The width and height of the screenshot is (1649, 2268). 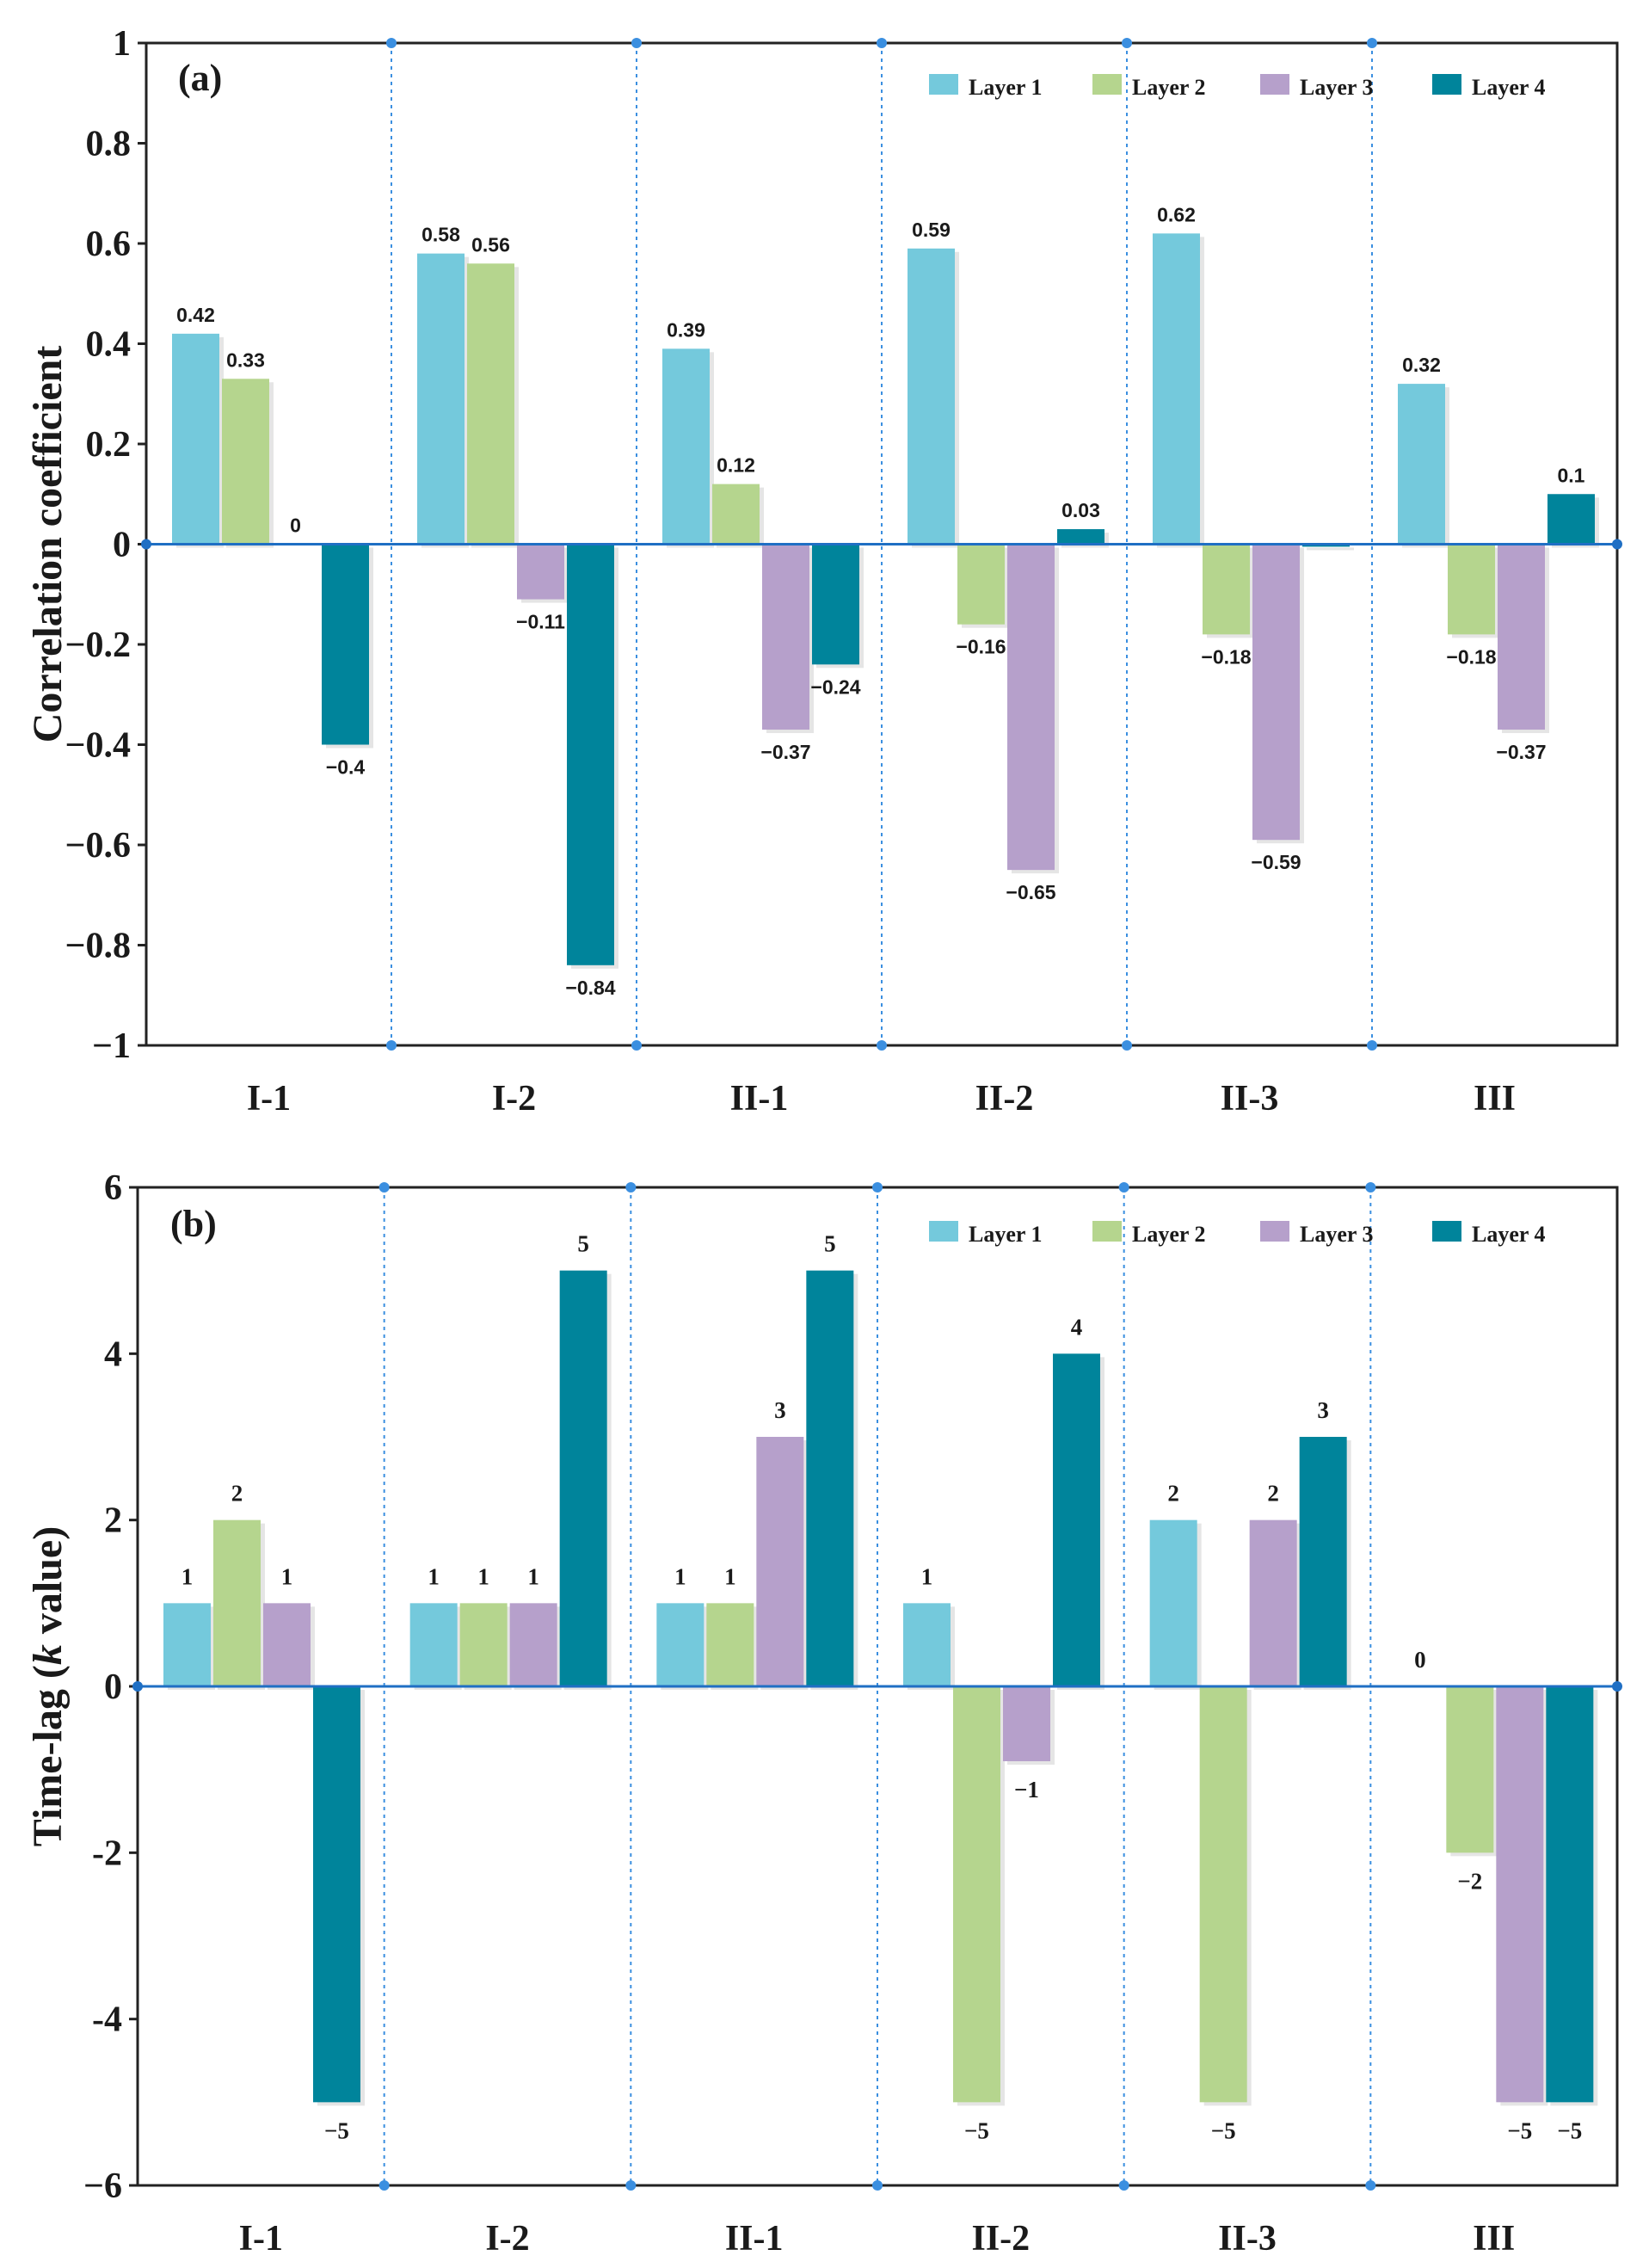 I want to click on data-label: 0.42, so click(x=196, y=315).